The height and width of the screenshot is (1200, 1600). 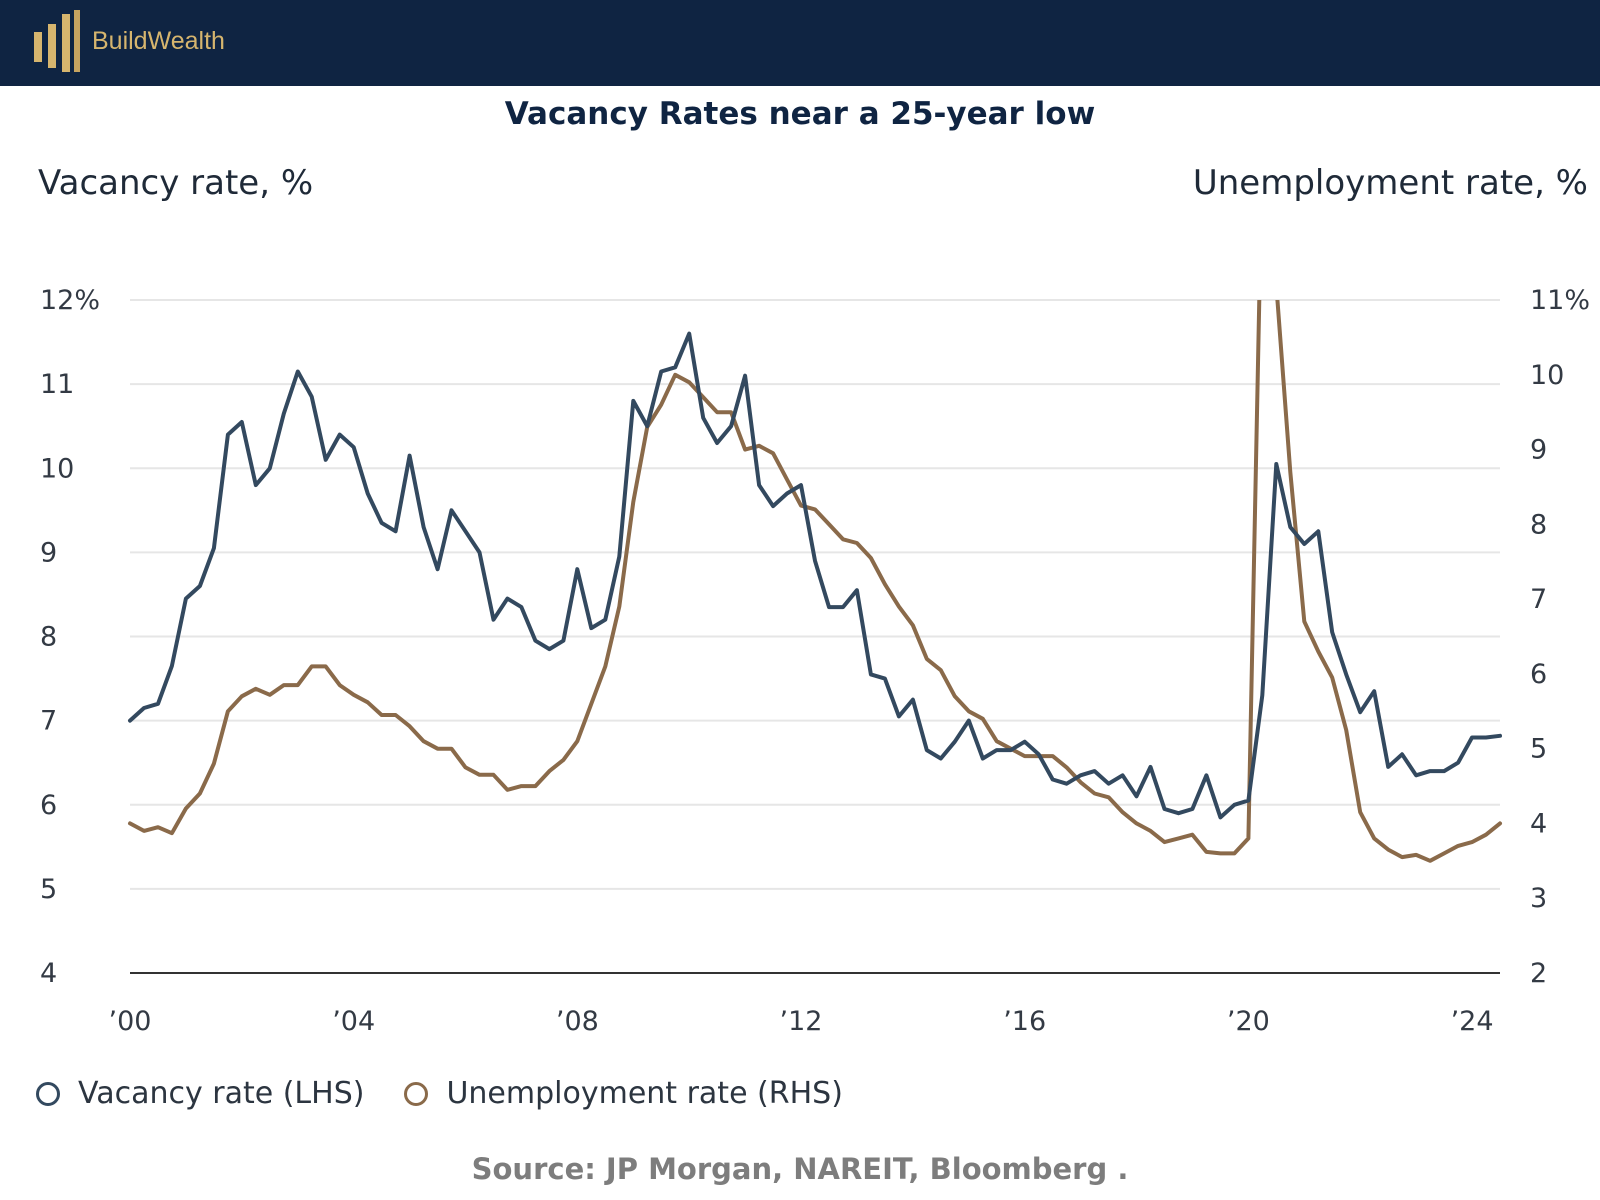 I want to click on y-left-tick-label: 9, so click(x=48, y=552).